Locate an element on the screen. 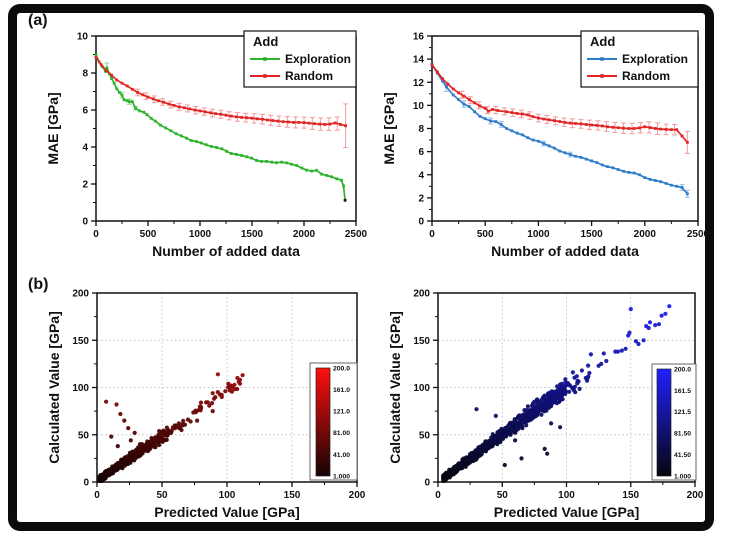  colorbar-tick-label: 41.00 is located at coordinates (341, 455).